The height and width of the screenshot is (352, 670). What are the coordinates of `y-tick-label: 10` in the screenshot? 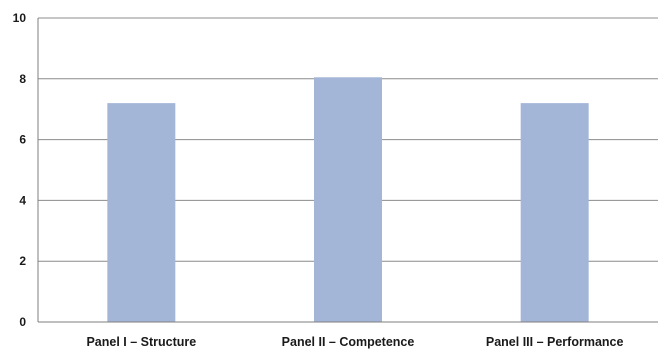 It's located at (20, 18).